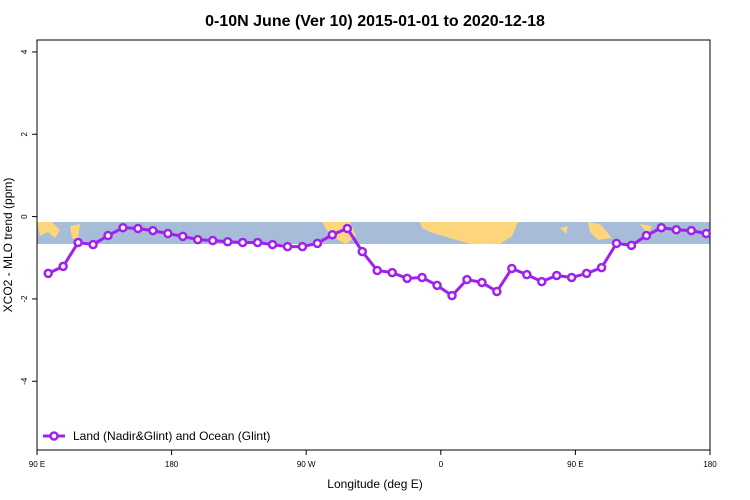 The image size is (750, 500). I want to click on x-tick-label: 90 W, so click(306, 464).